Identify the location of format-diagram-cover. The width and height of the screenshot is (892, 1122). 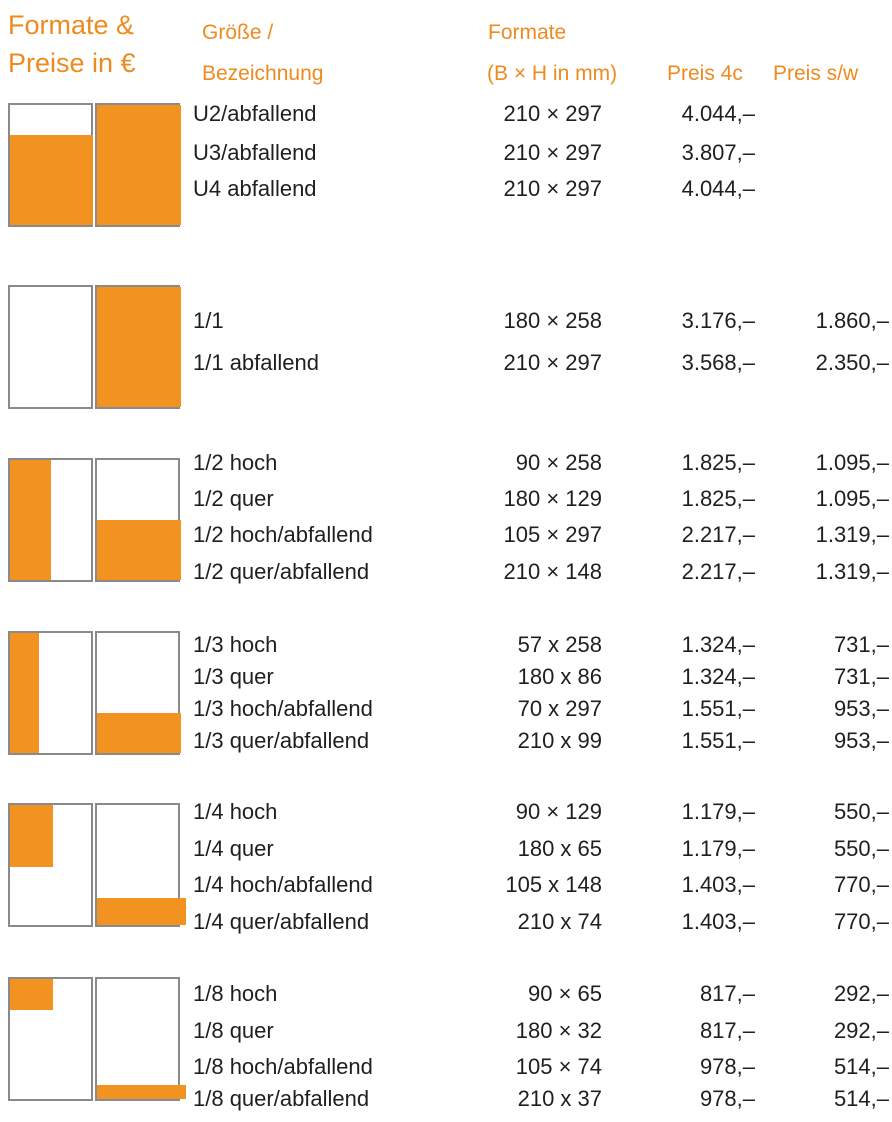
(98, 165).